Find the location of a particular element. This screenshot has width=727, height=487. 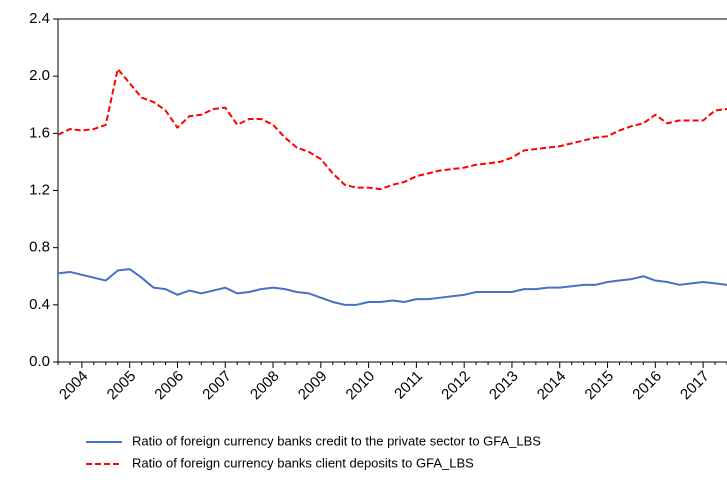

y-tick-label: 1.6 is located at coordinates (39, 132).